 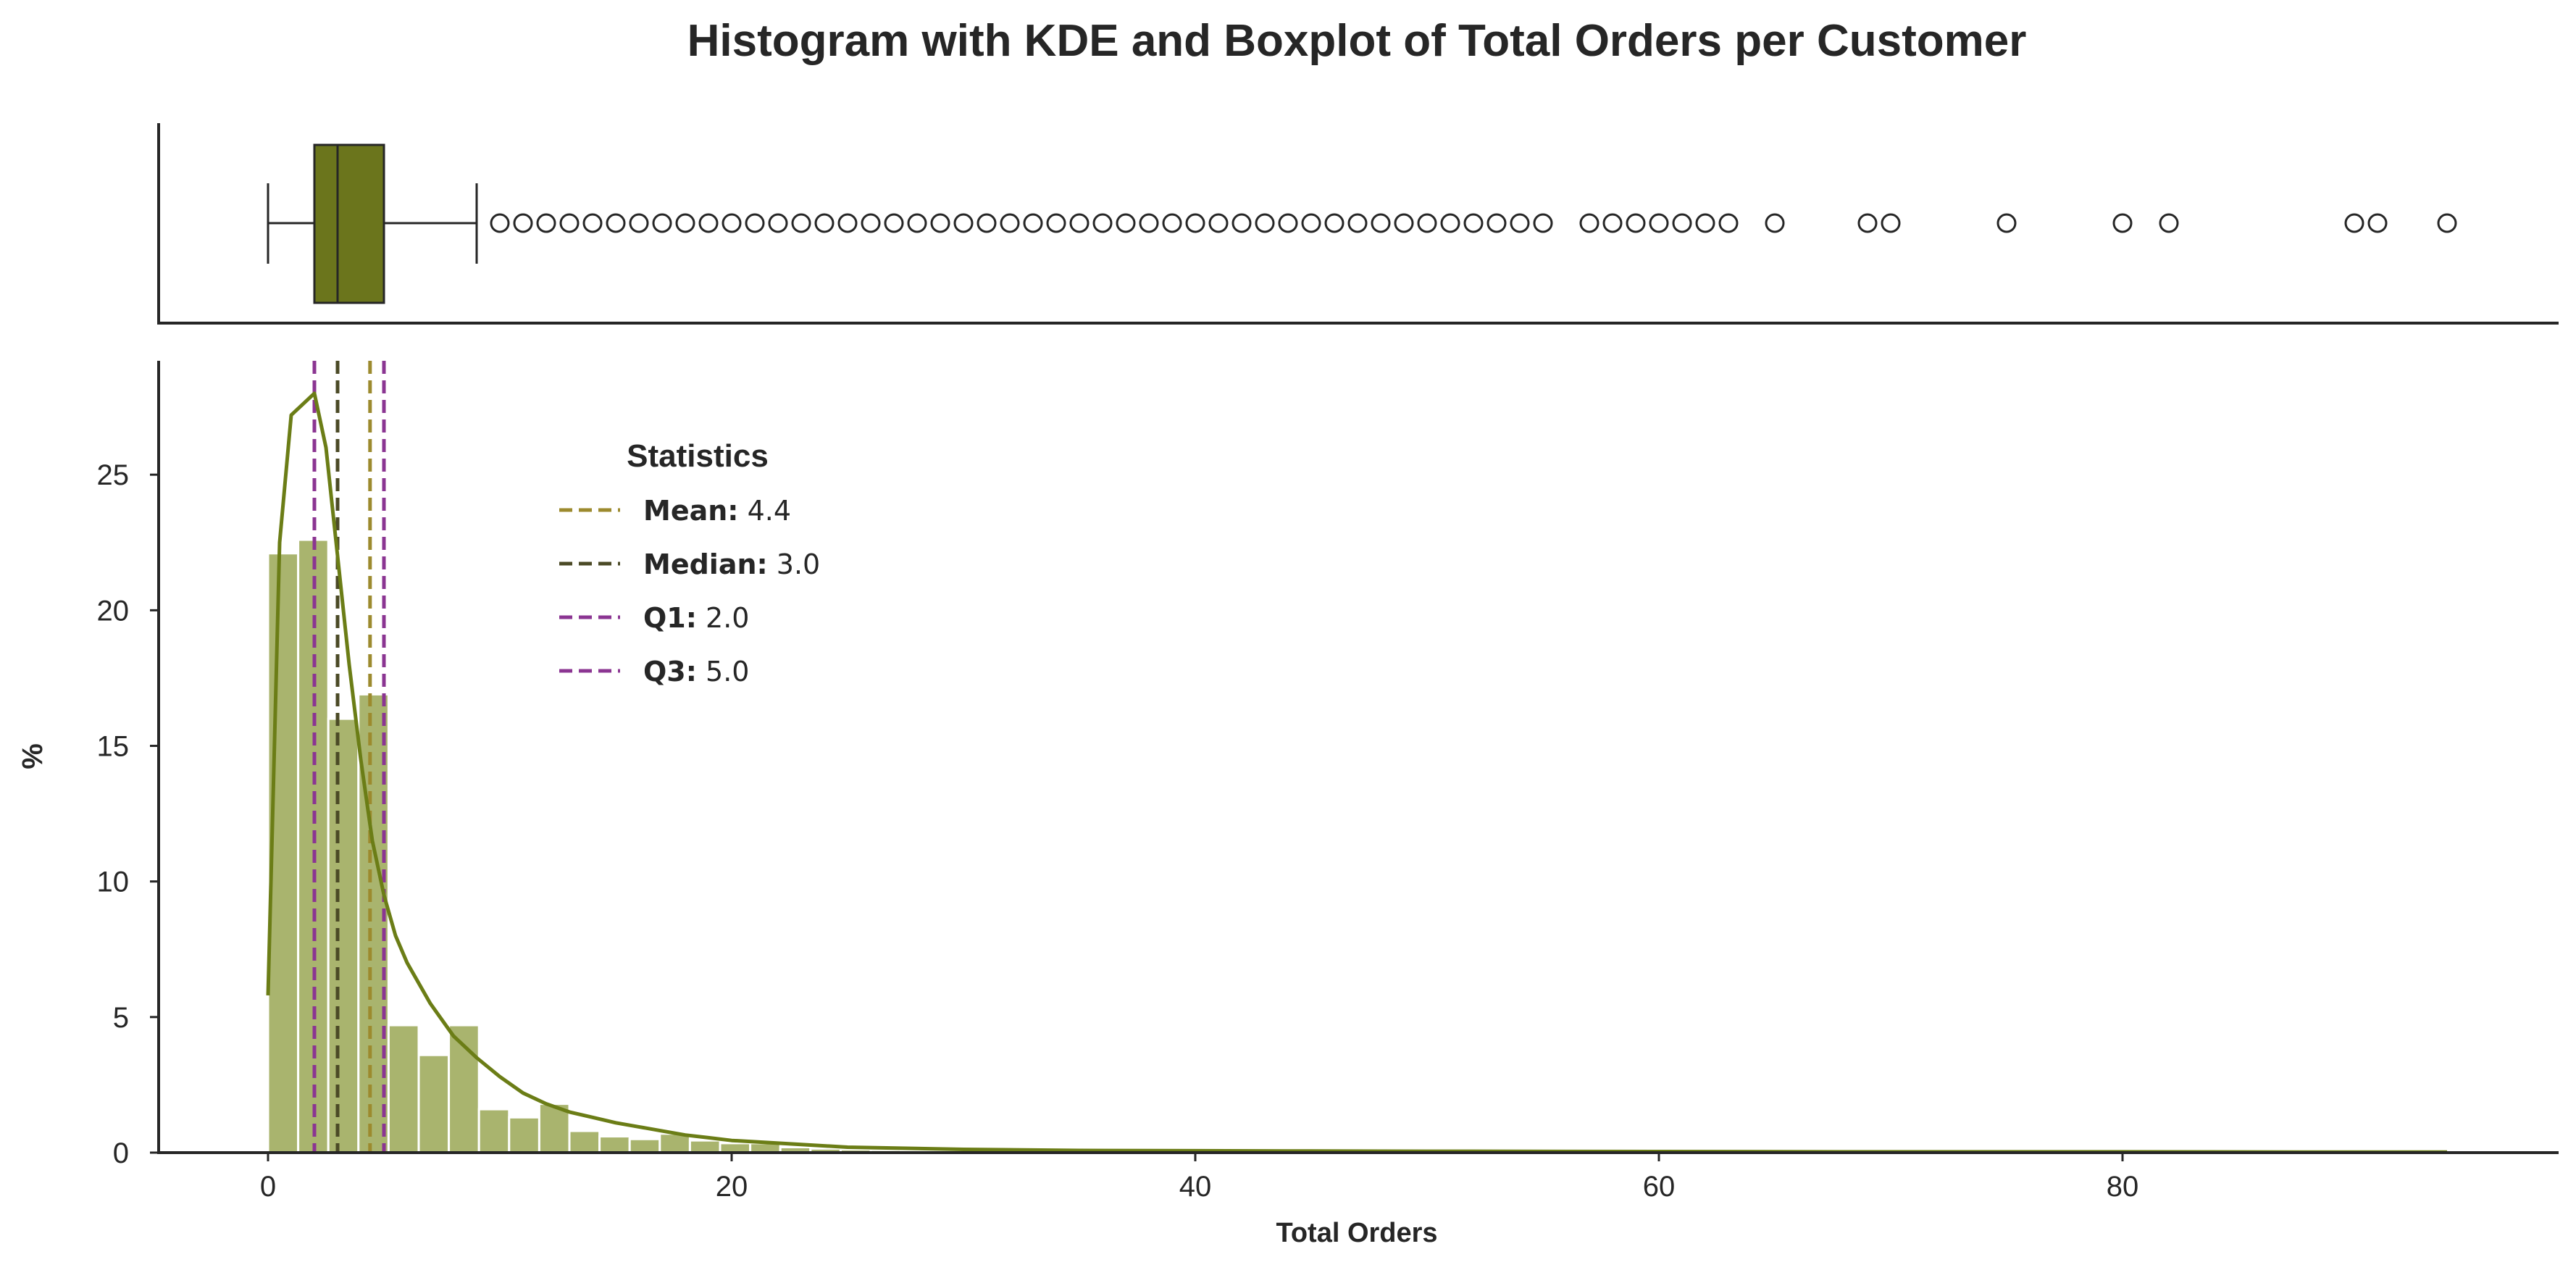 What do you see at coordinates (717, 511) in the screenshot?
I see `legend-label-mean: Mean: 4.4` at bounding box center [717, 511].